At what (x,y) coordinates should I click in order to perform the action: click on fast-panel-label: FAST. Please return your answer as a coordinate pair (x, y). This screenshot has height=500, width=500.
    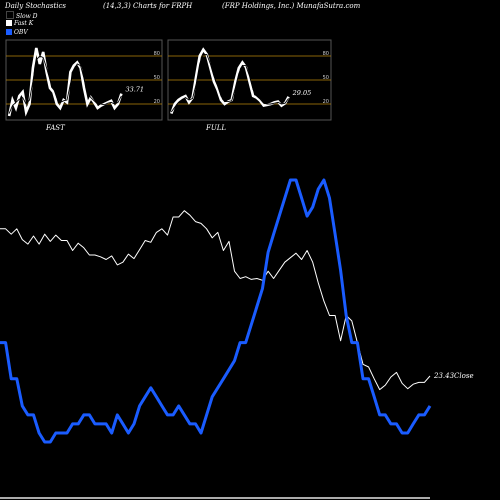
    Looking at the image, I should click on (55, 128).